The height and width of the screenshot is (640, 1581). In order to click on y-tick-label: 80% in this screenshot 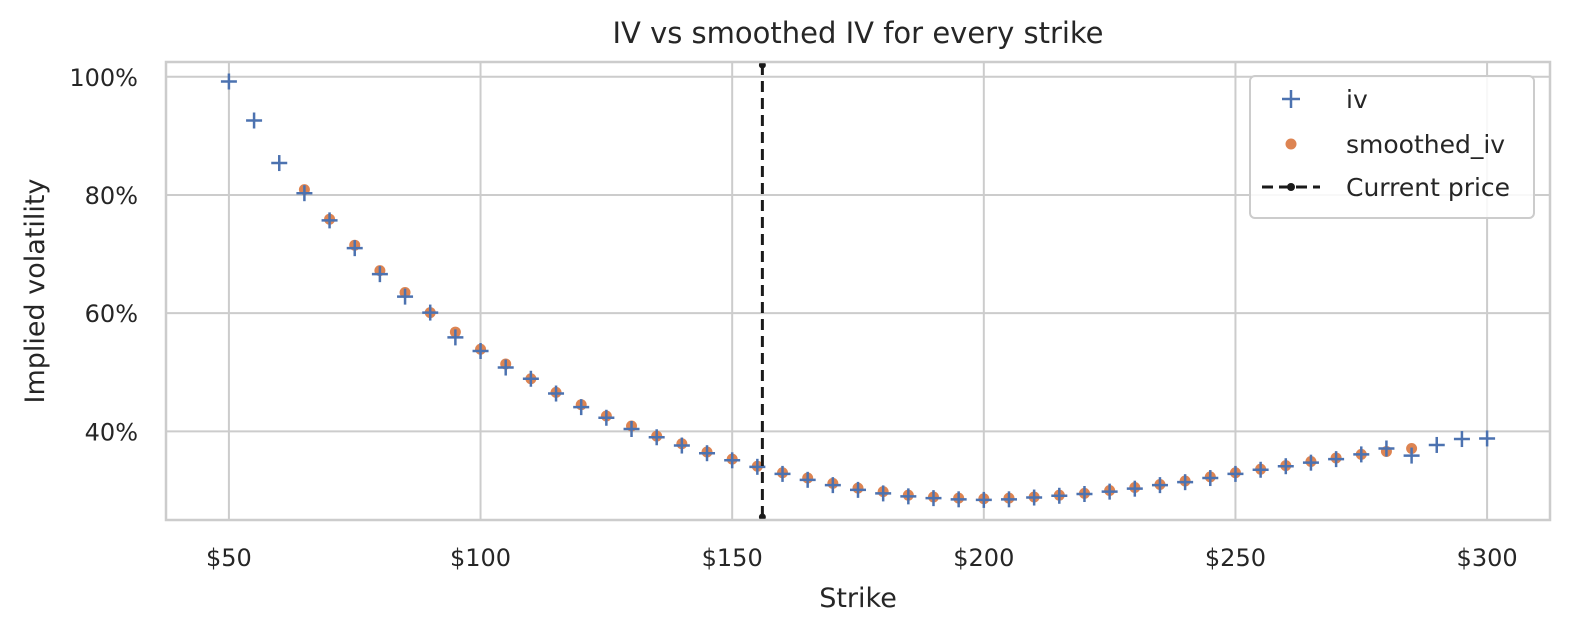, I will do `click(111, 196)`.